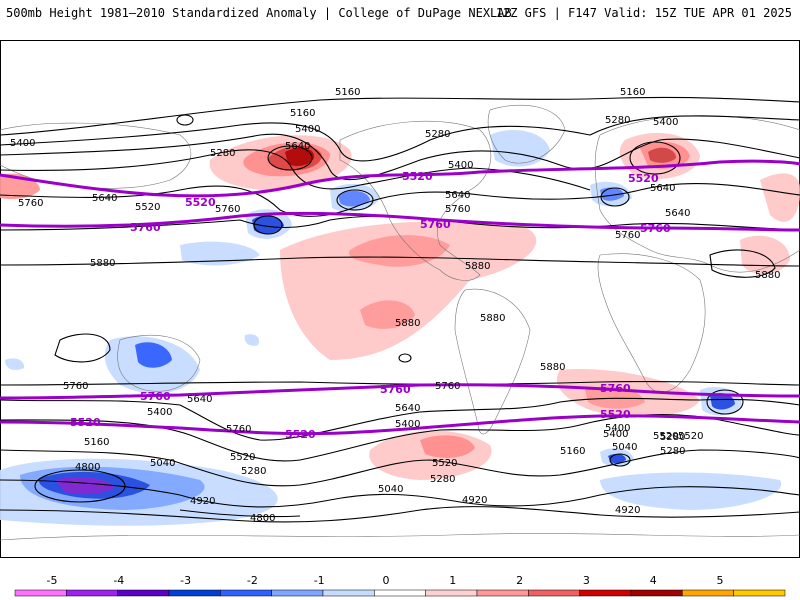 This screenshot has height=600, width=800. What do you see at coordinates (118, 580) in the screenshot?
I see `colorbar-tick-label: -4` at bounding box center [118, 580].